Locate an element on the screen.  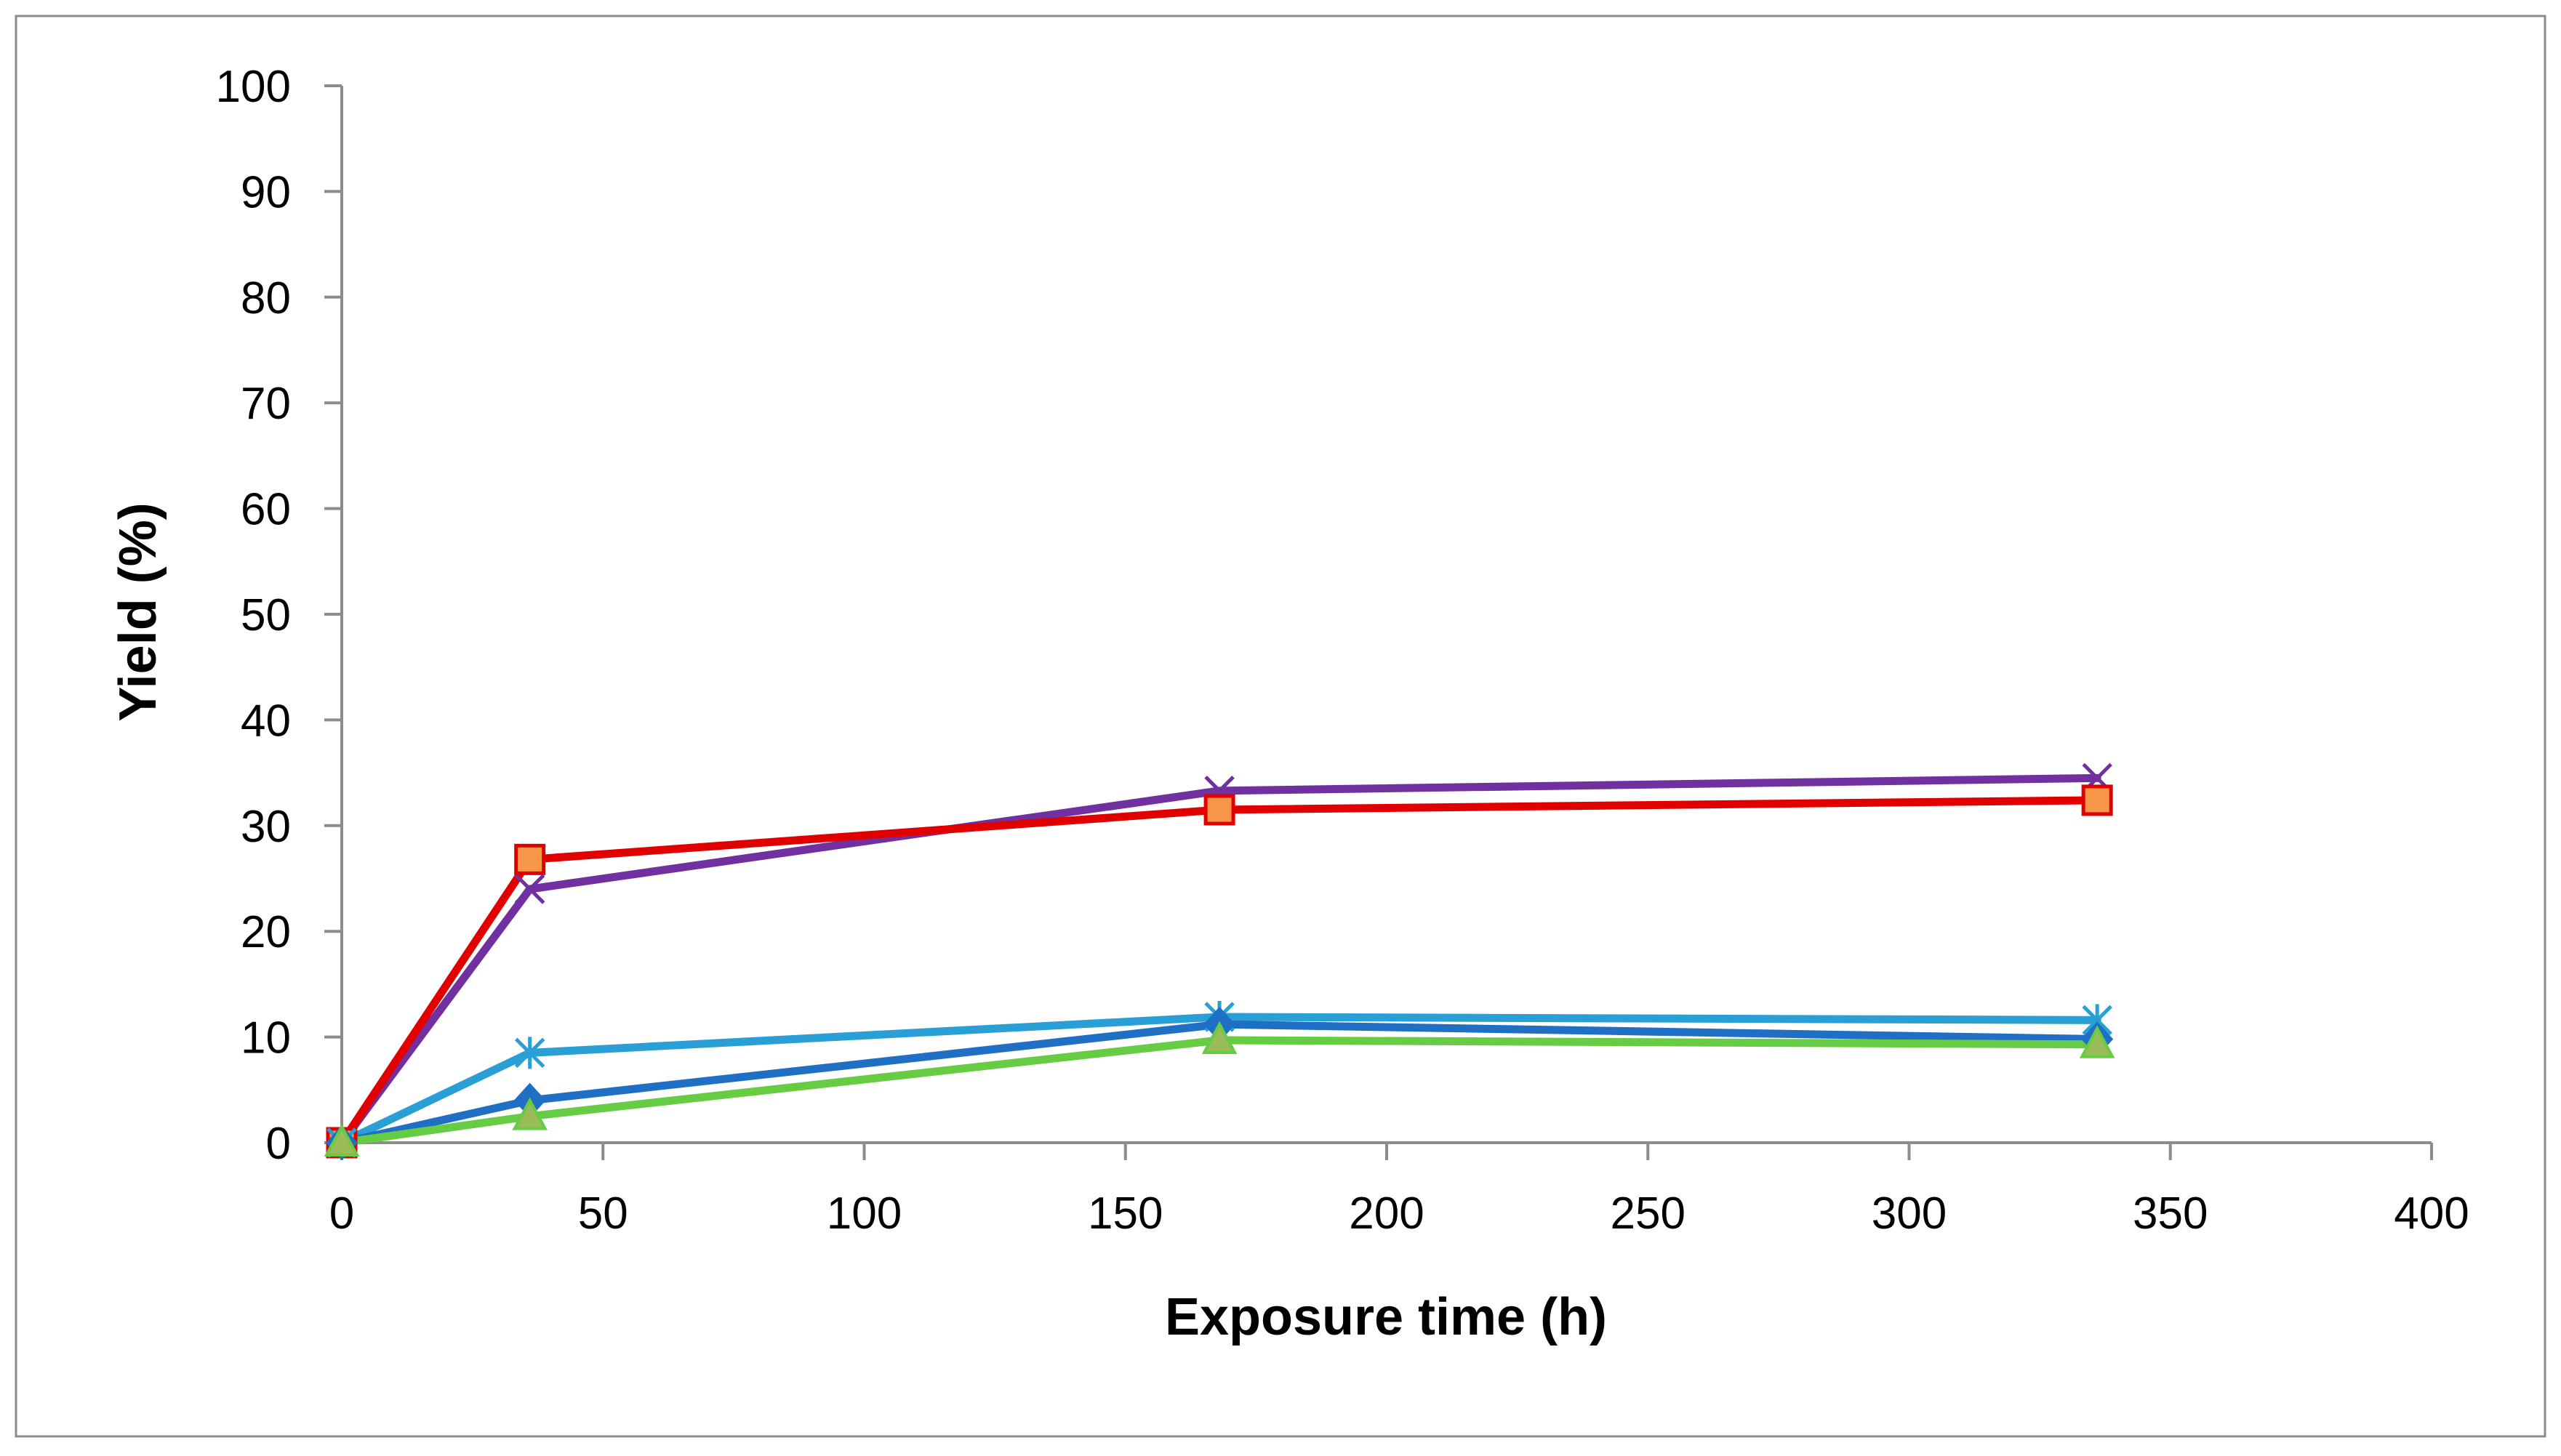
x-tick-label: 250 is located at coordinates (1648, 1213).